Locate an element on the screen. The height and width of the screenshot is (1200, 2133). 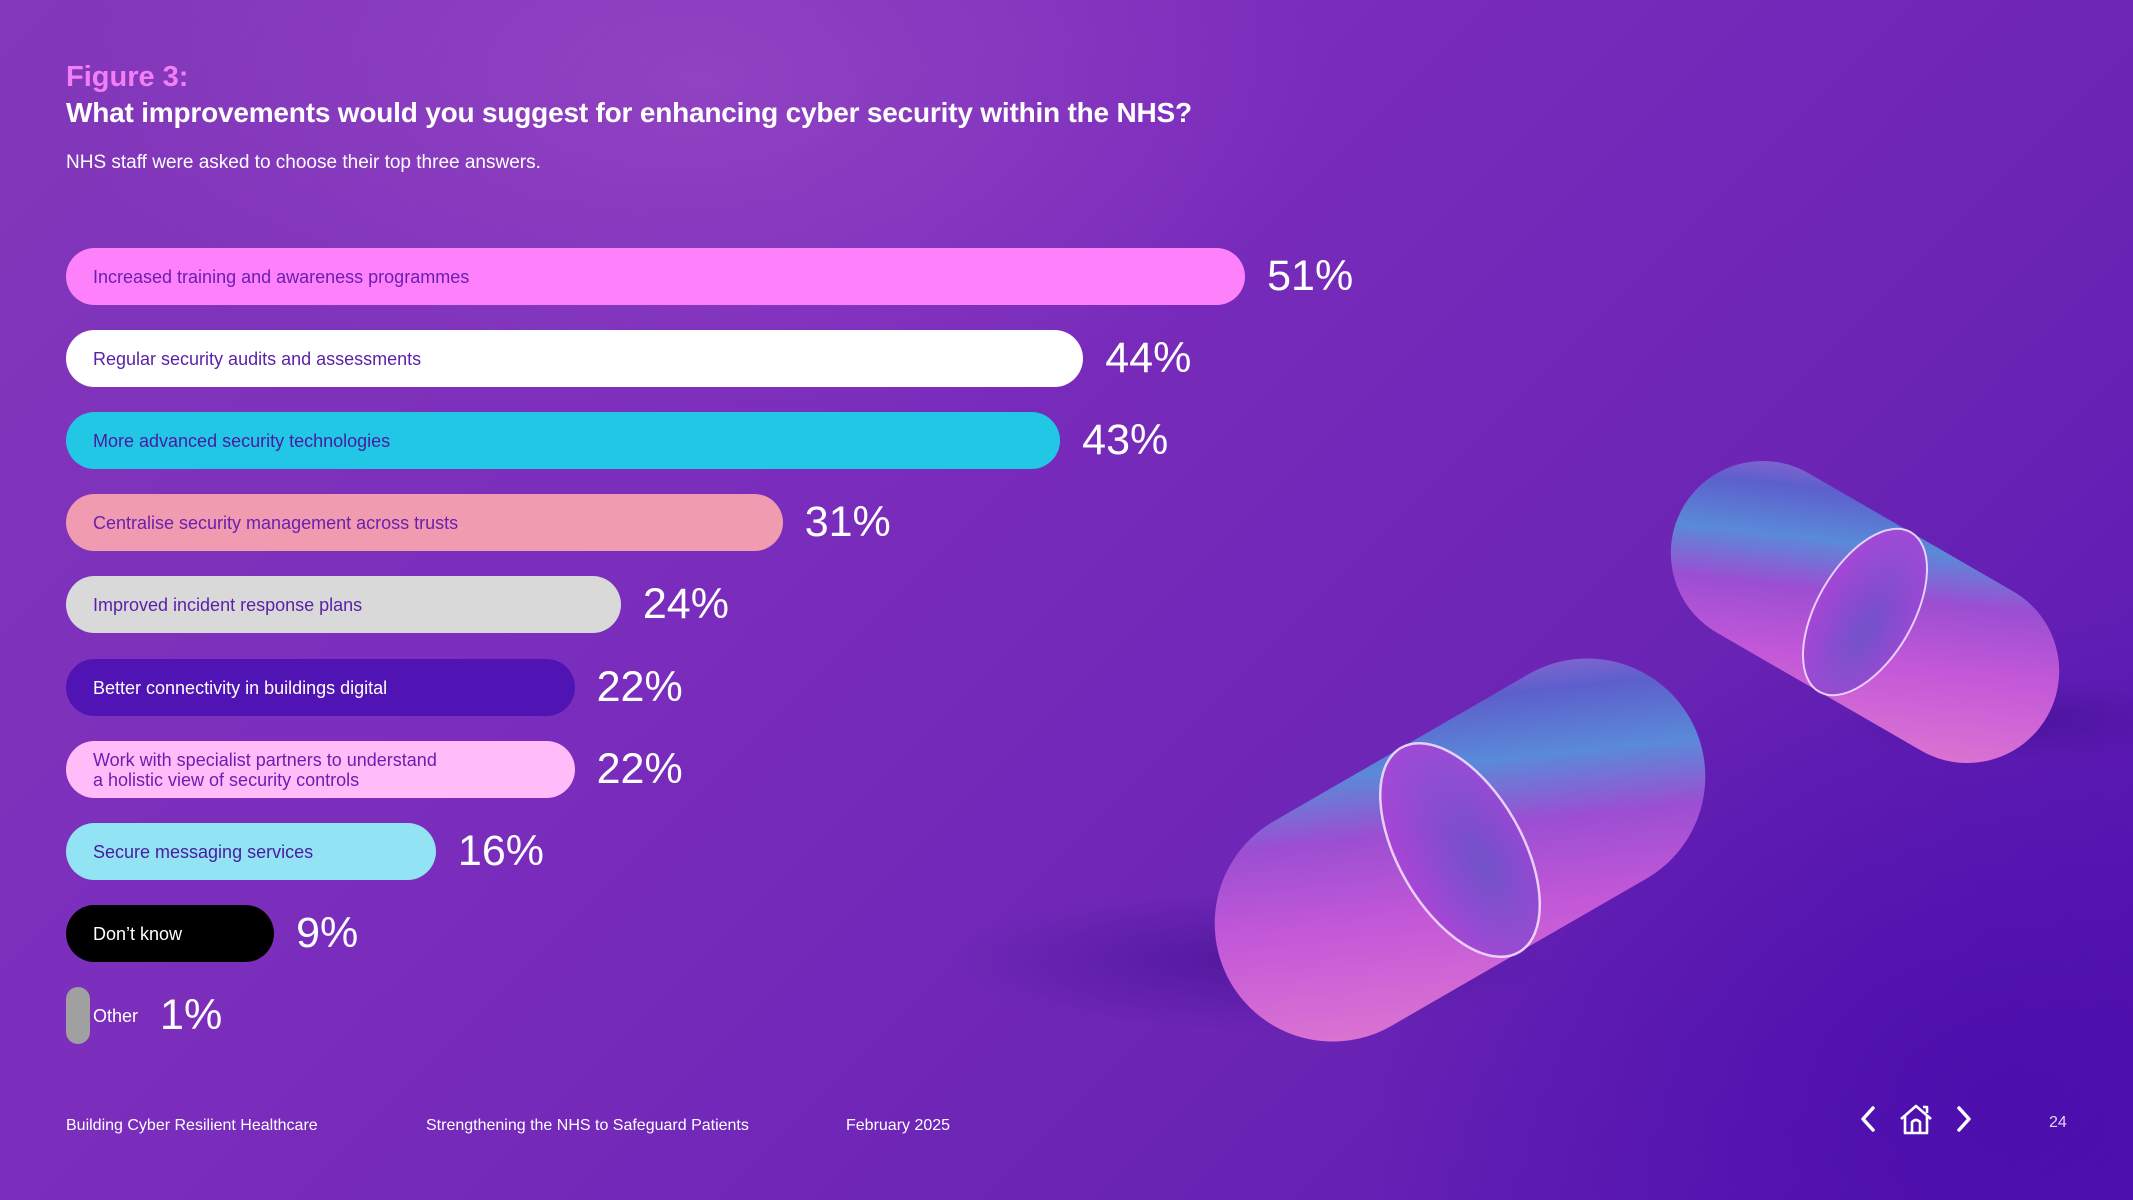
bar-category-label: Regular security audits and assessments is located at coordinates (257, 358).